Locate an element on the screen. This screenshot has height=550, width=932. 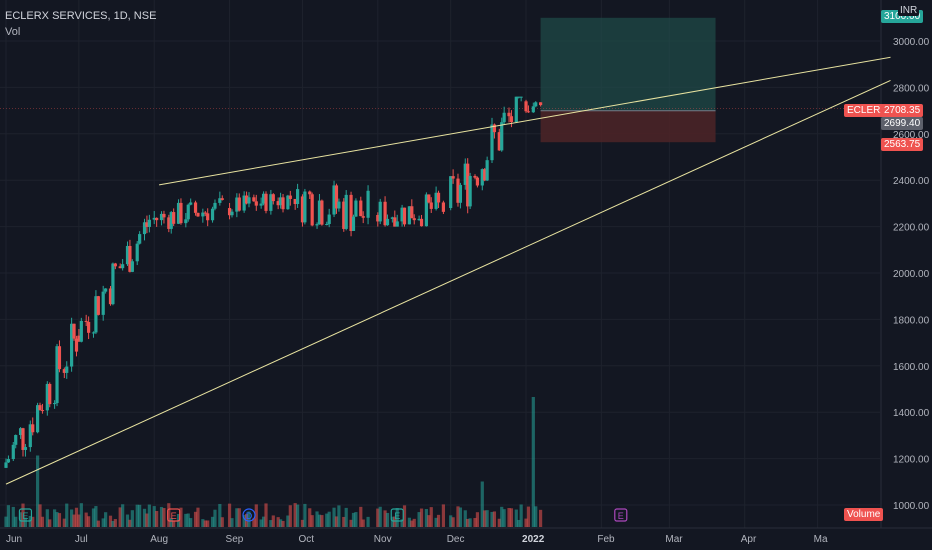
x-tick-label: Feb is located at coordinates (606, 539).